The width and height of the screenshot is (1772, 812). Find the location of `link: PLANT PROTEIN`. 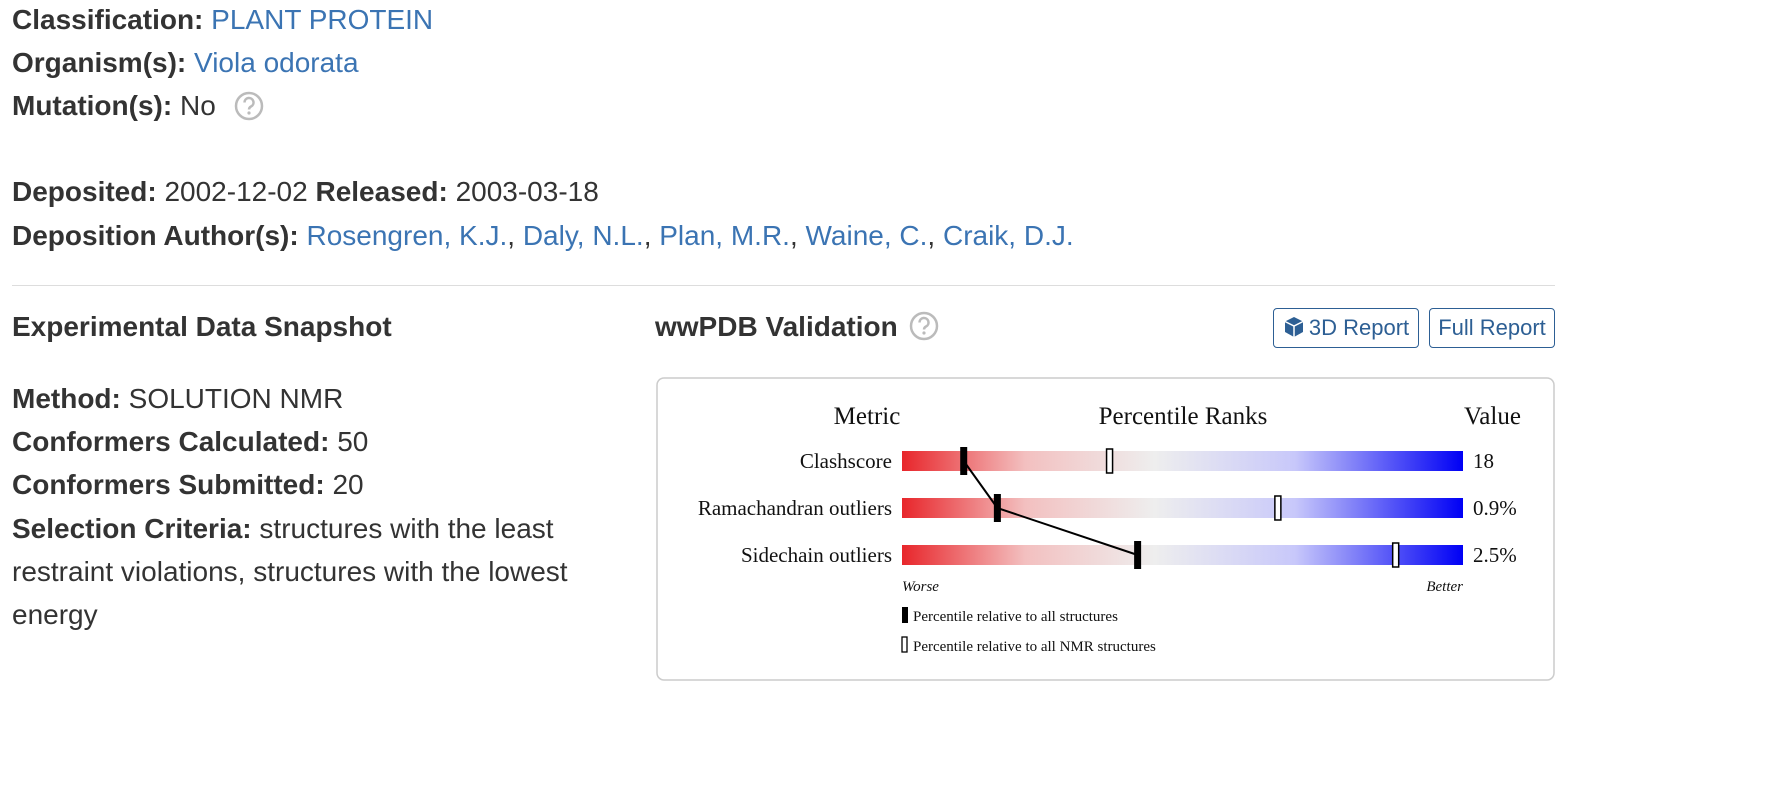

link: PLANT PROTEIN is located at coordinates (322, 19).